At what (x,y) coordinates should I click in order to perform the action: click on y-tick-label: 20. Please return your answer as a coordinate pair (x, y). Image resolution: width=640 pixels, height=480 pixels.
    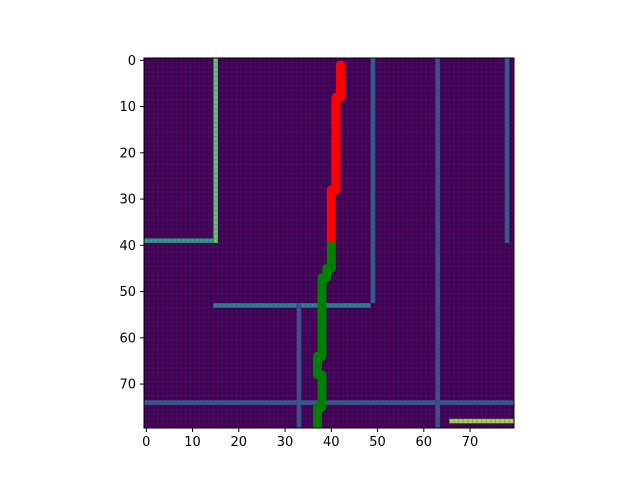
    Looking at the image, I should click on (127, 153).